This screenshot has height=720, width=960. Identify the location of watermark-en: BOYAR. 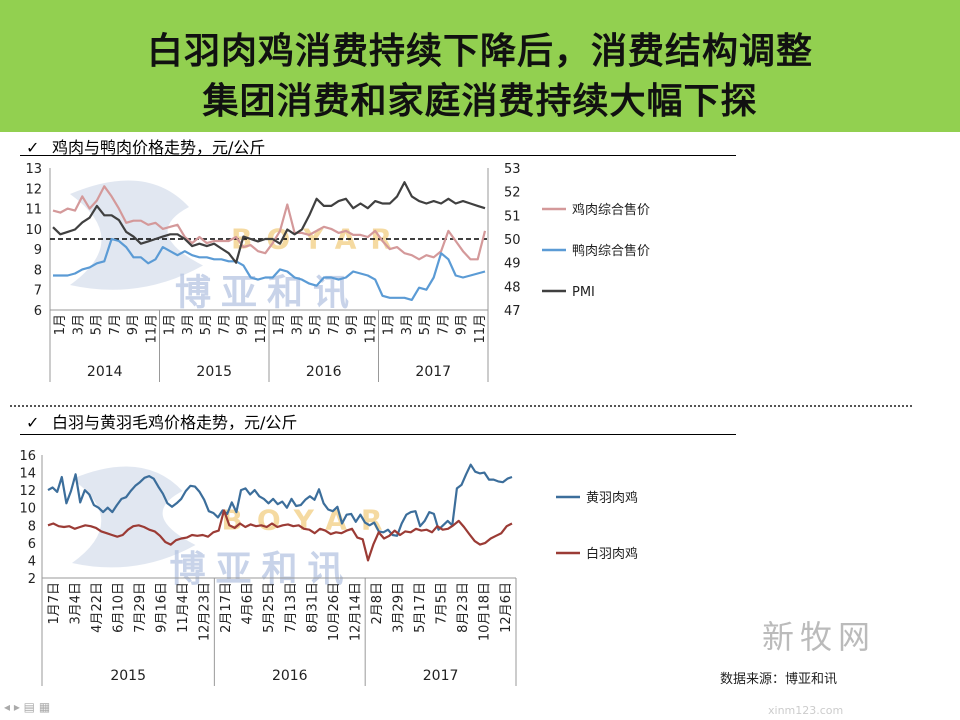
(309, 519).